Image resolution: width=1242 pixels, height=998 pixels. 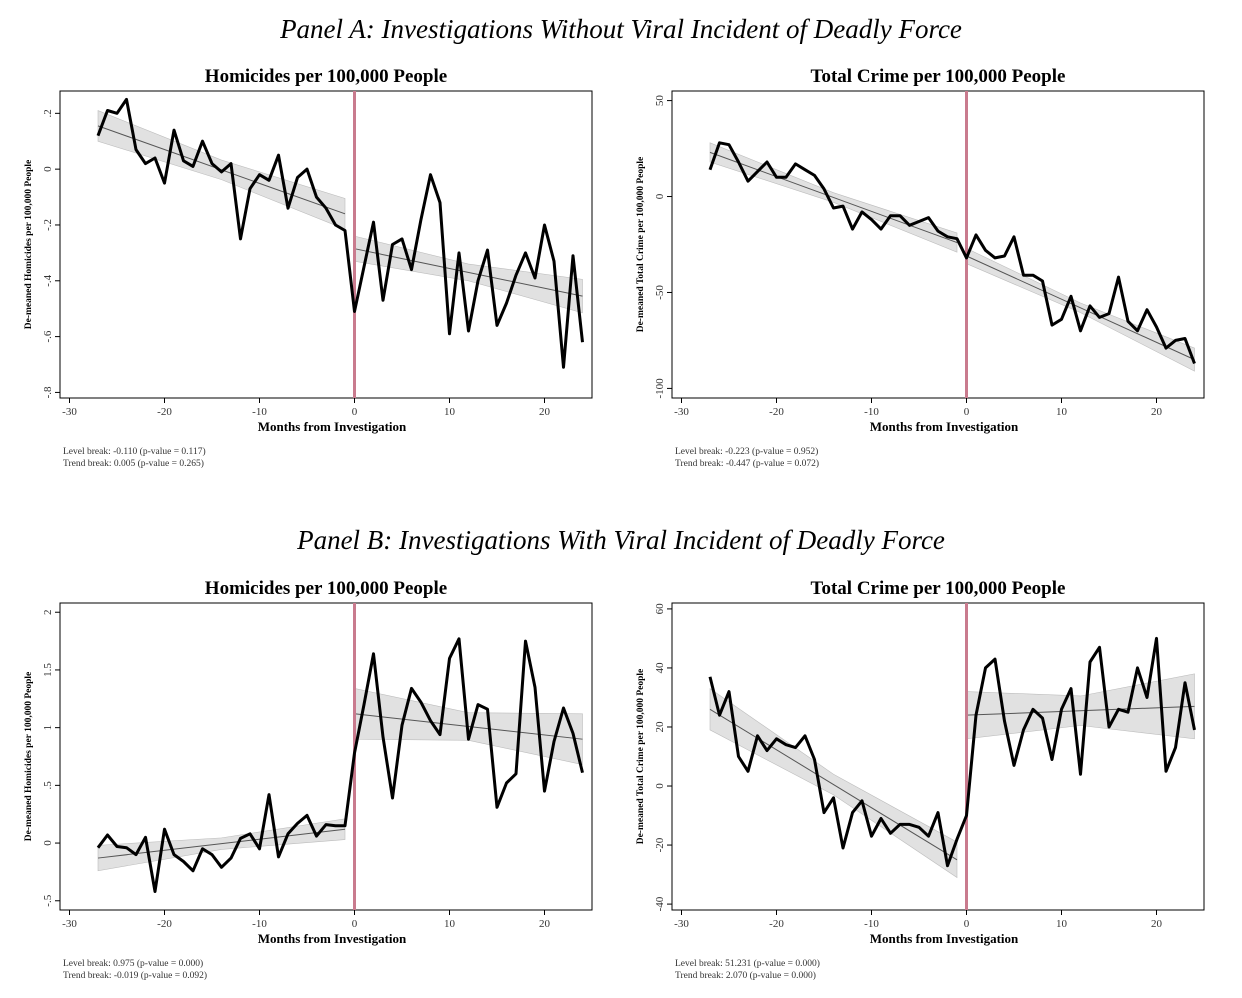 I want to click on level-break-note: Level break: -0.223 (p-value = 0.952), so click(x=746, y=451).